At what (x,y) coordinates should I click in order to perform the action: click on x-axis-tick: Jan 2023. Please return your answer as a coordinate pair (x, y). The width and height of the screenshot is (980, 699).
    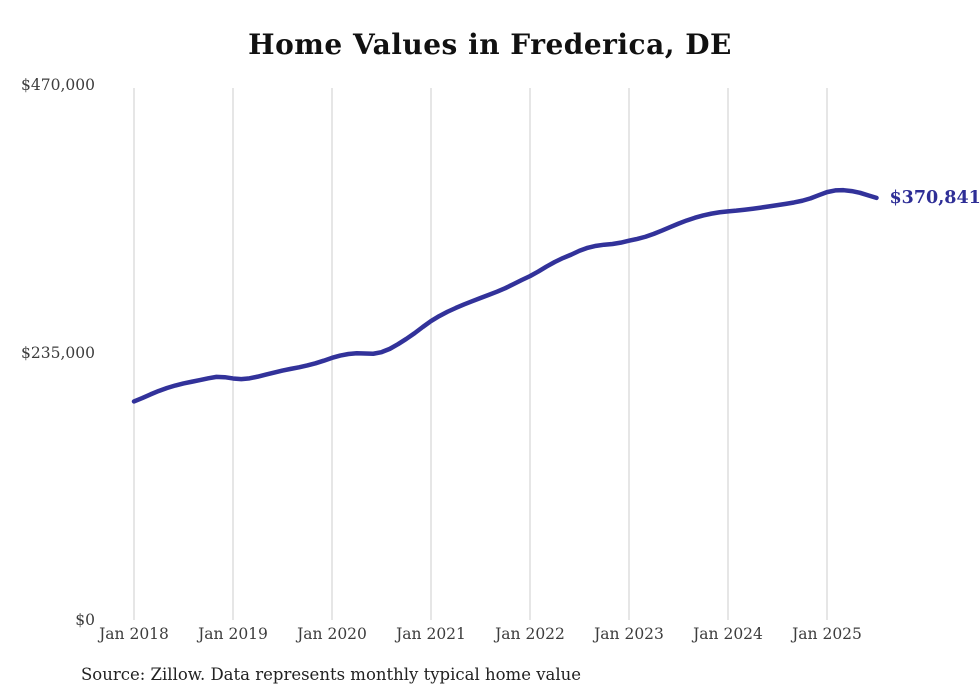
    Looking at the image, I should click on (629, 634).